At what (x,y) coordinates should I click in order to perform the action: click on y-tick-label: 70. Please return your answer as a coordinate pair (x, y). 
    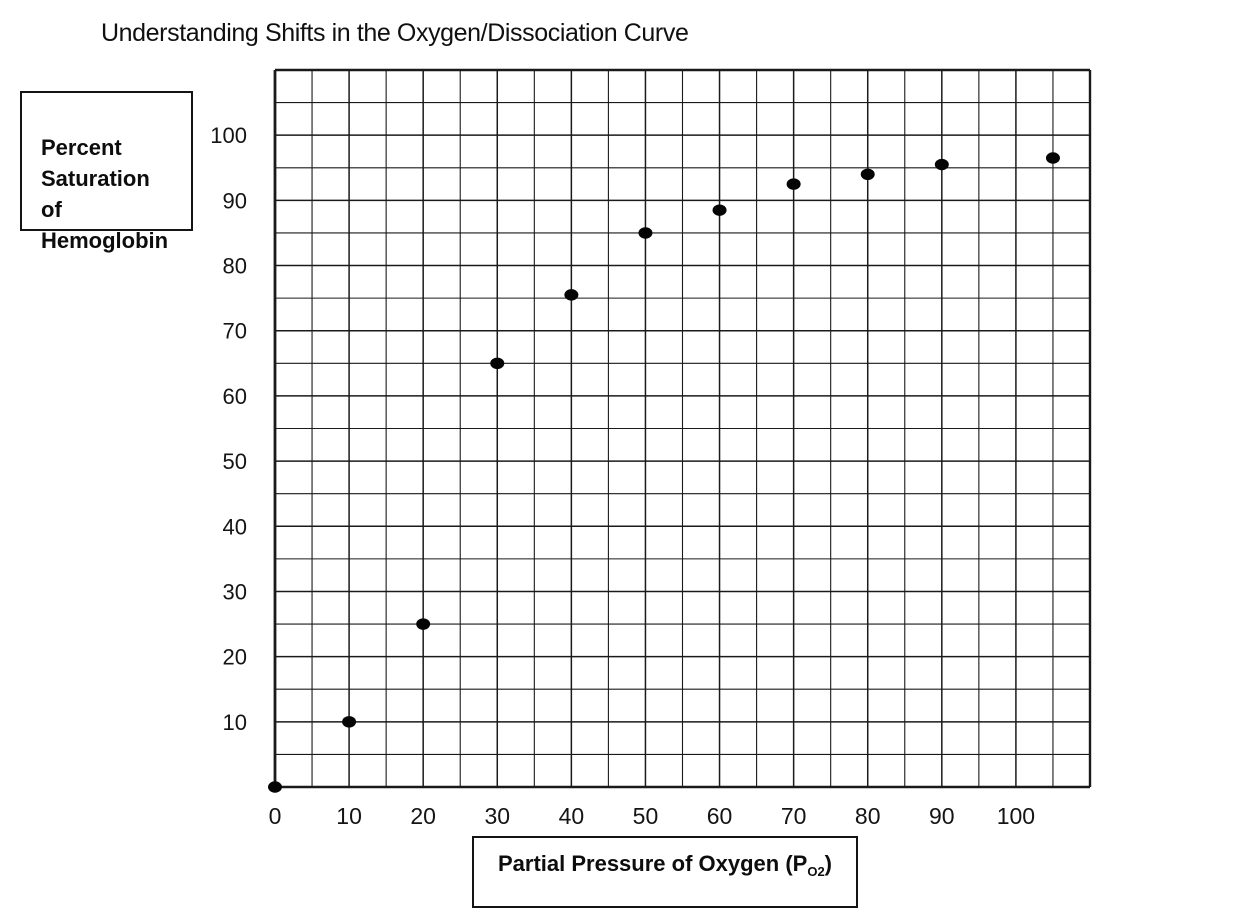
    Looking at the image, I should click on (235, 331).